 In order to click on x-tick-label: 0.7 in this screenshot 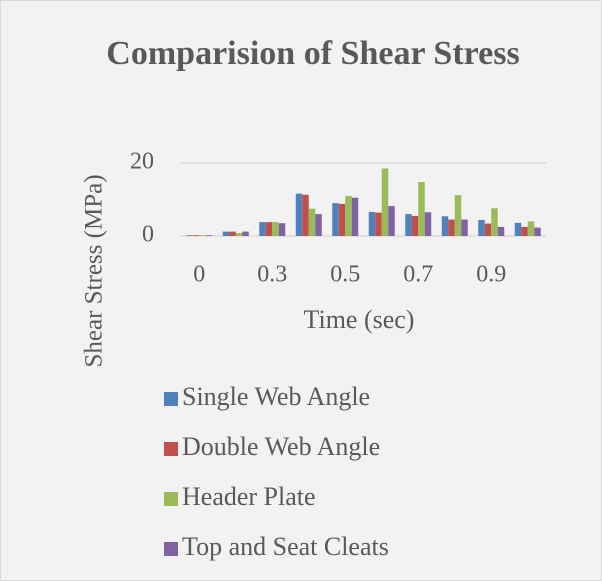, I will do `click(418, 275)`.